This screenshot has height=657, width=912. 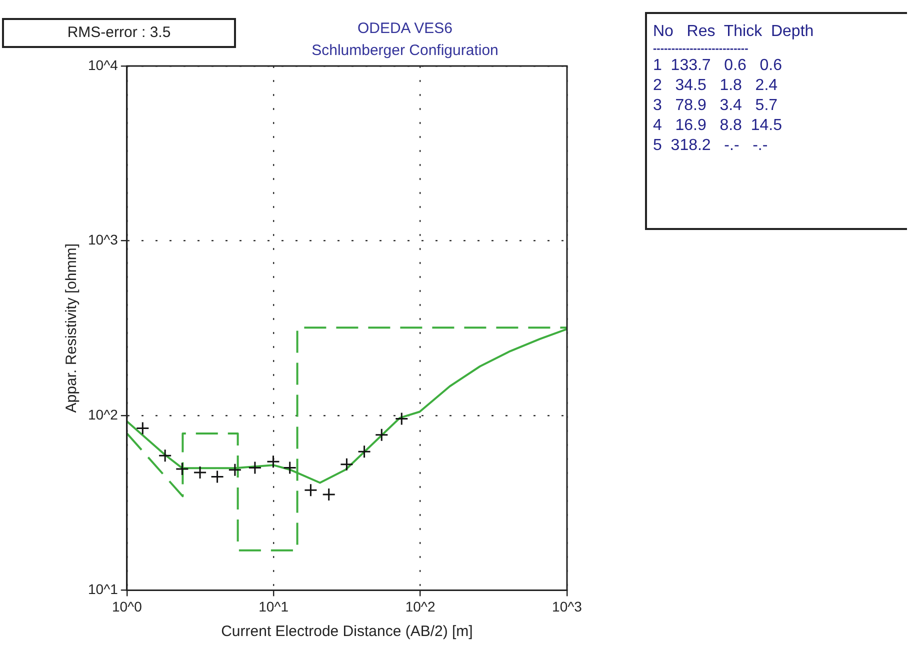 What do you see at coordinates (71, 328) in the screenshot?
I see `y-axis-title: Appar. Resistivity [ohmm]` at bounding box center [71, 328].